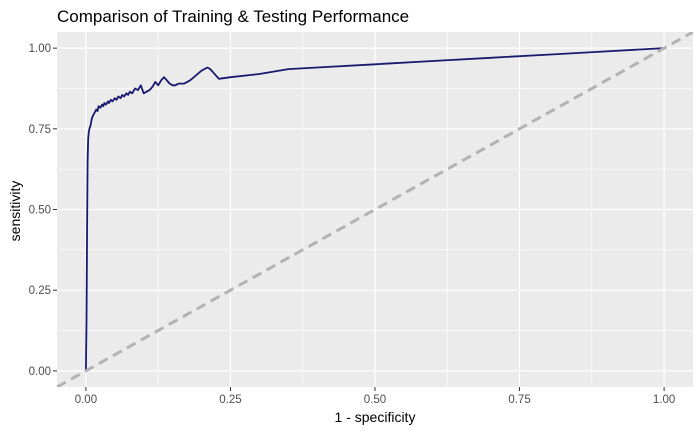 This screenshot has width=700, height=432. What do you see at coordinates (664, 400) in the screenshot?
I see `x-tick-label: 1.00` at bounding box center [664, 400].